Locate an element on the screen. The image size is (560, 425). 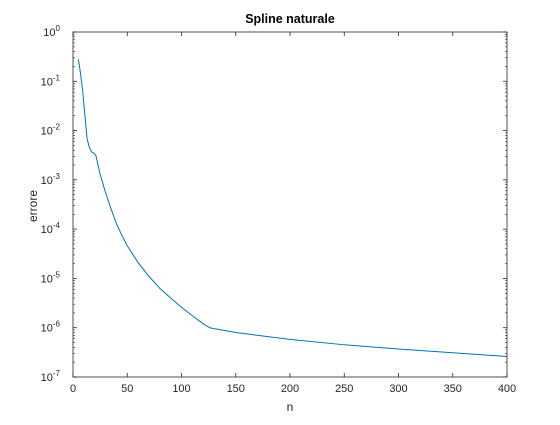
x-tick-label: 50 is located at coordinates (127, 389).